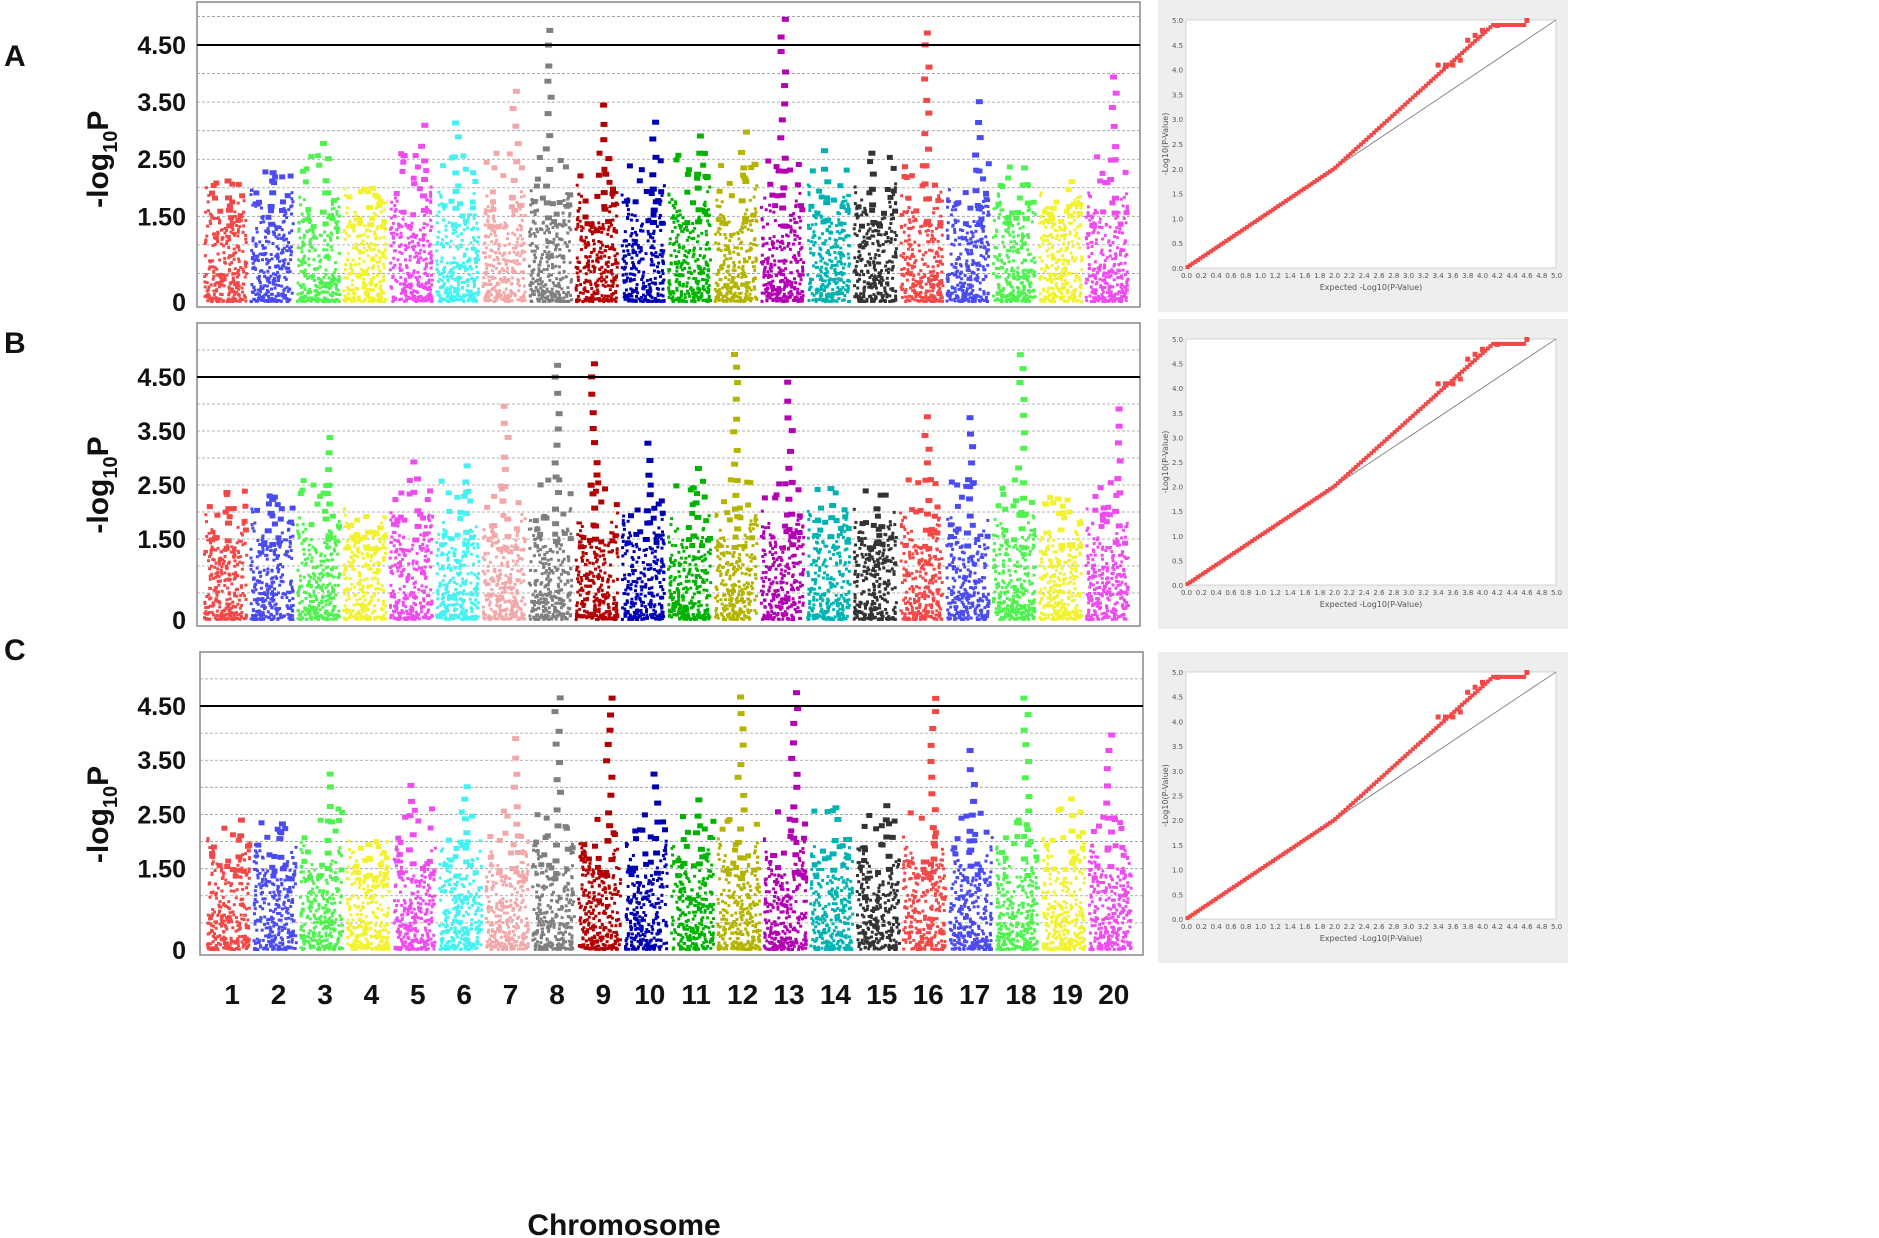  What do you see at coordinates (597, 202) in the screenshot?
I see `chromosome-9-points` at bounding box center [597, 202].